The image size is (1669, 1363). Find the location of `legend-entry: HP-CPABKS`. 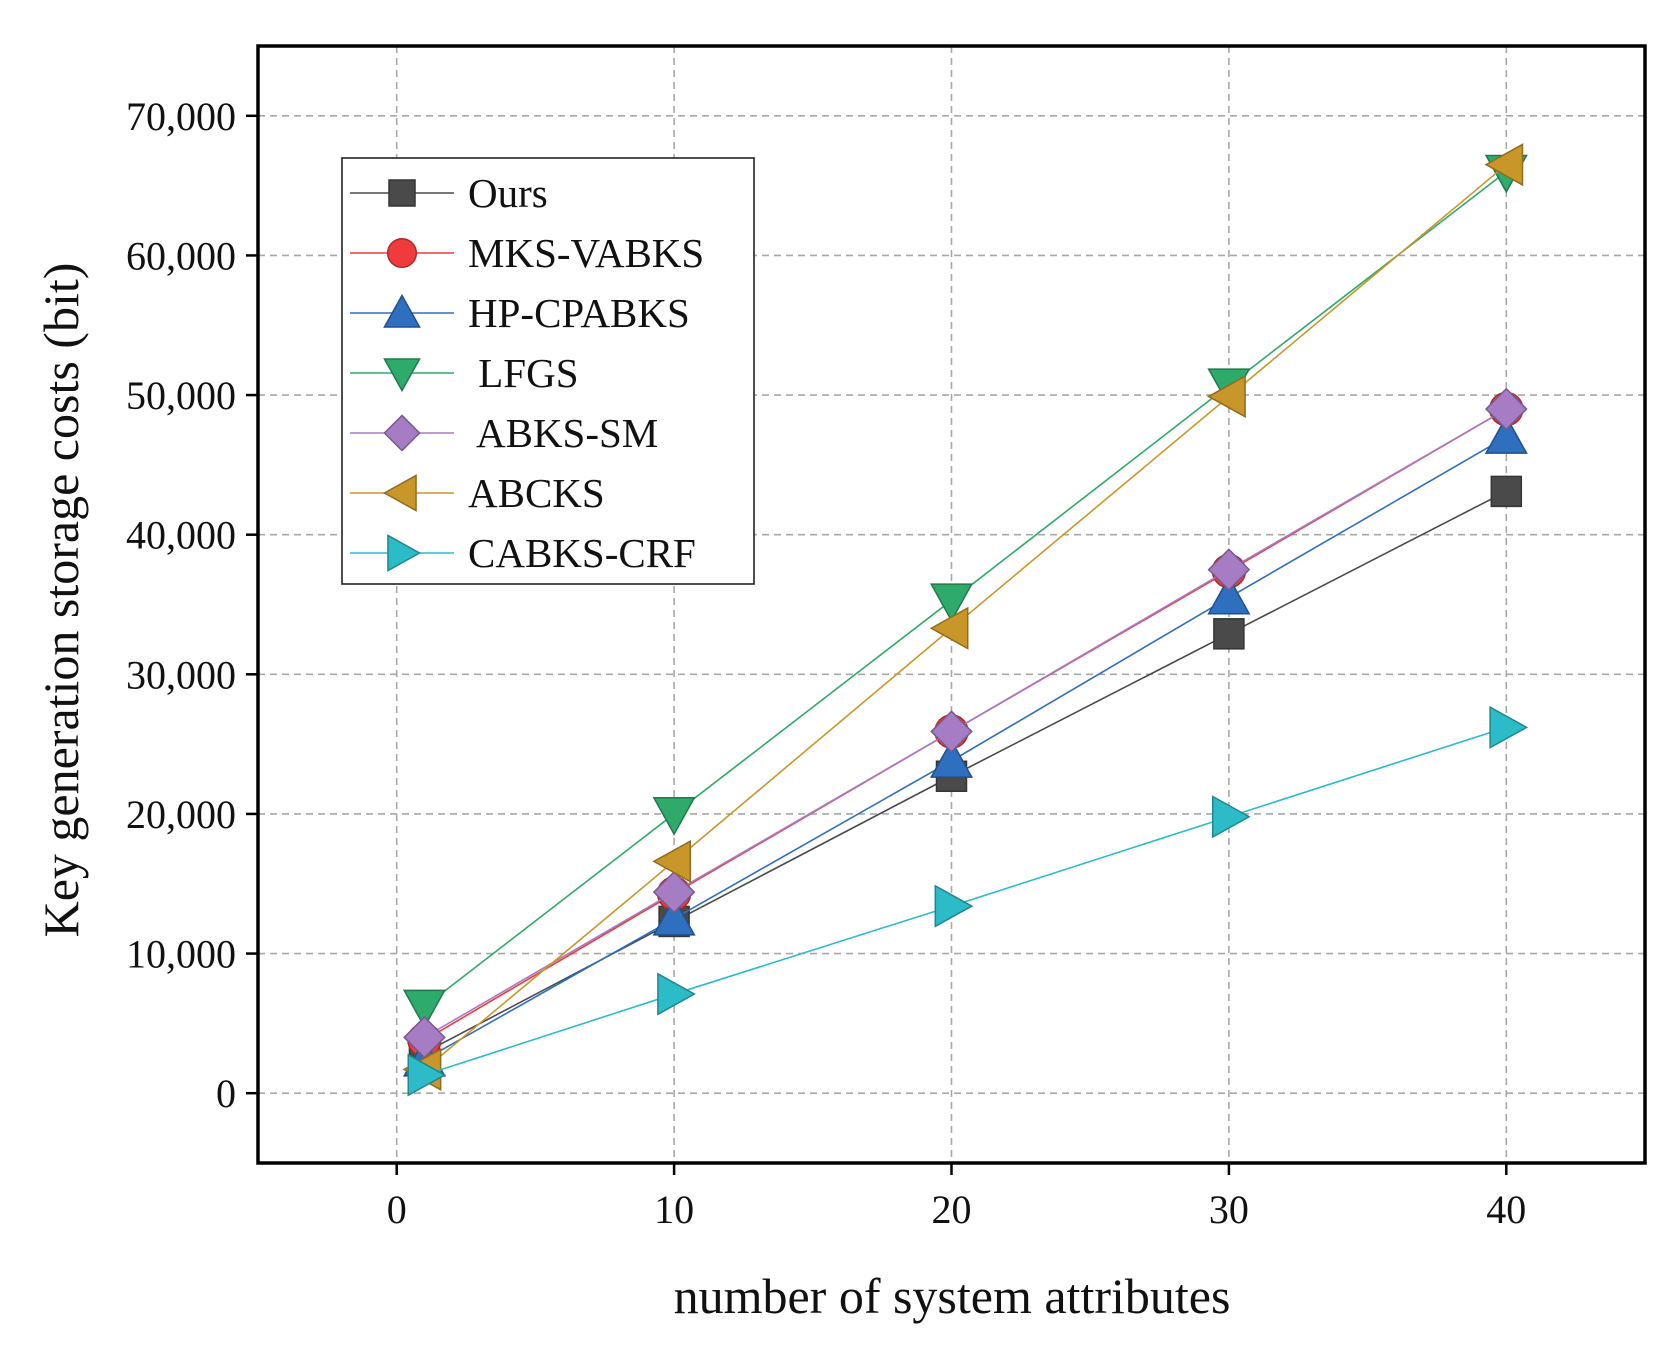

legend-entry: HP-CPABKS is located at coordinates (520, 313).